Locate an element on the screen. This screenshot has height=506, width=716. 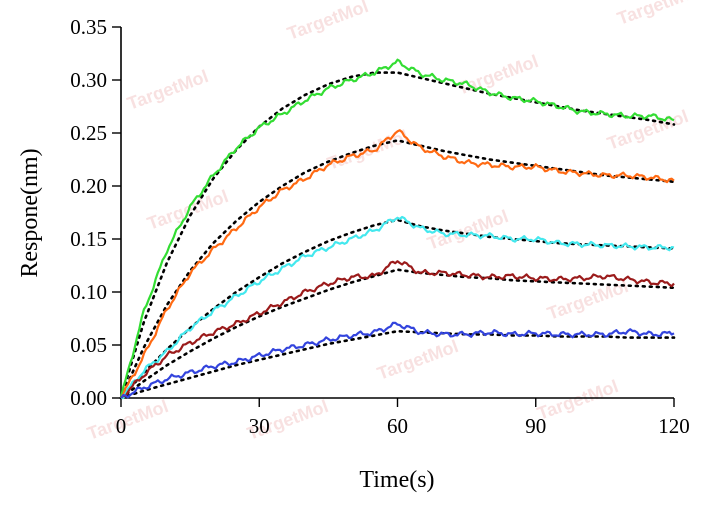
y-tick-label: 0.10 is located at coordinates (88, 292).